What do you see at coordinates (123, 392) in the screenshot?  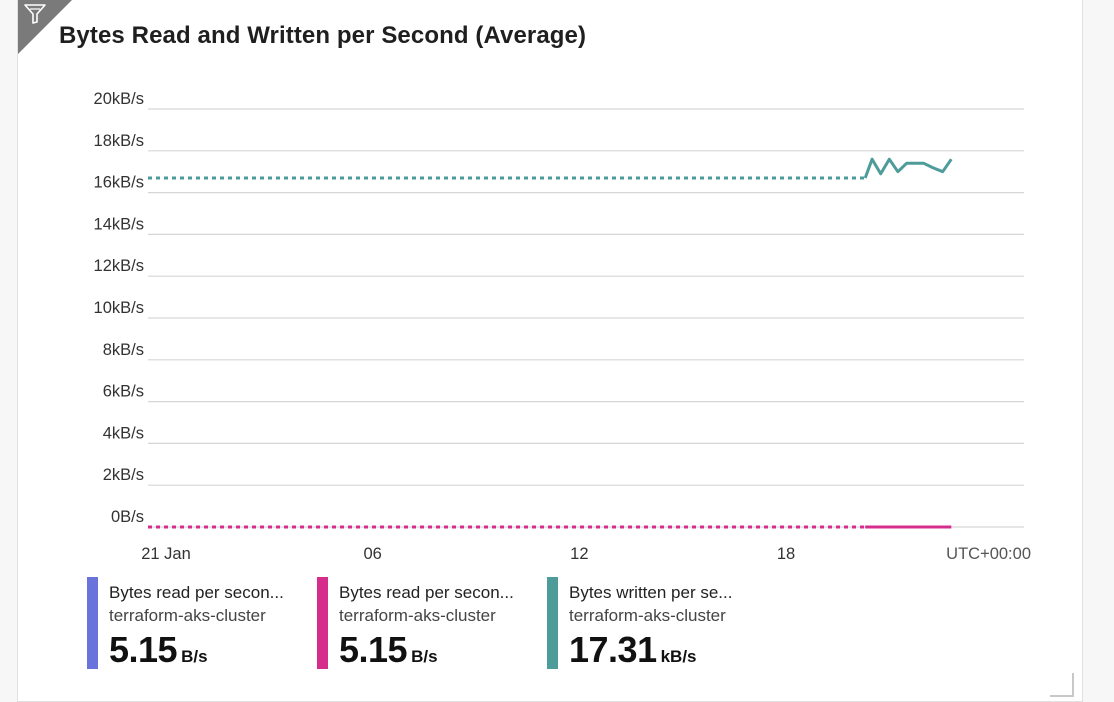 I see `y-tick-label: 6kB/s` at bounding box center [123, 392].